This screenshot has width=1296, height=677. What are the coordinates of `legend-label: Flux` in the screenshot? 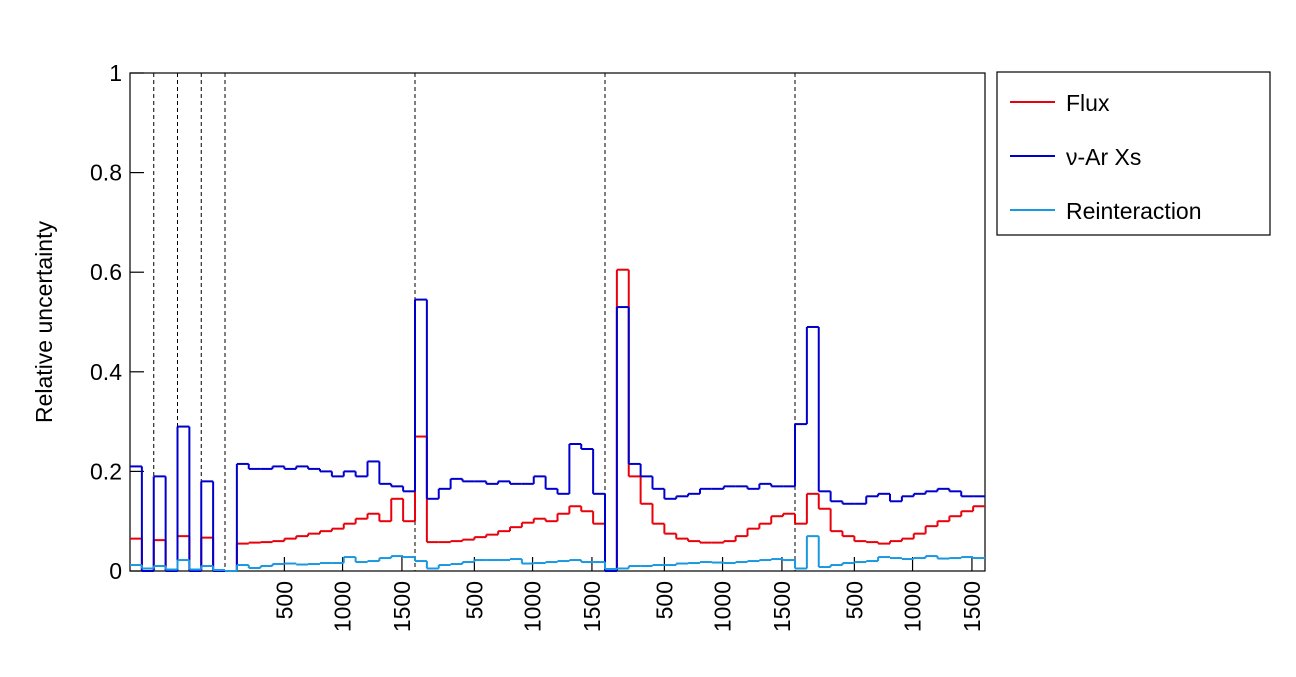 It's located at (1088, 103).